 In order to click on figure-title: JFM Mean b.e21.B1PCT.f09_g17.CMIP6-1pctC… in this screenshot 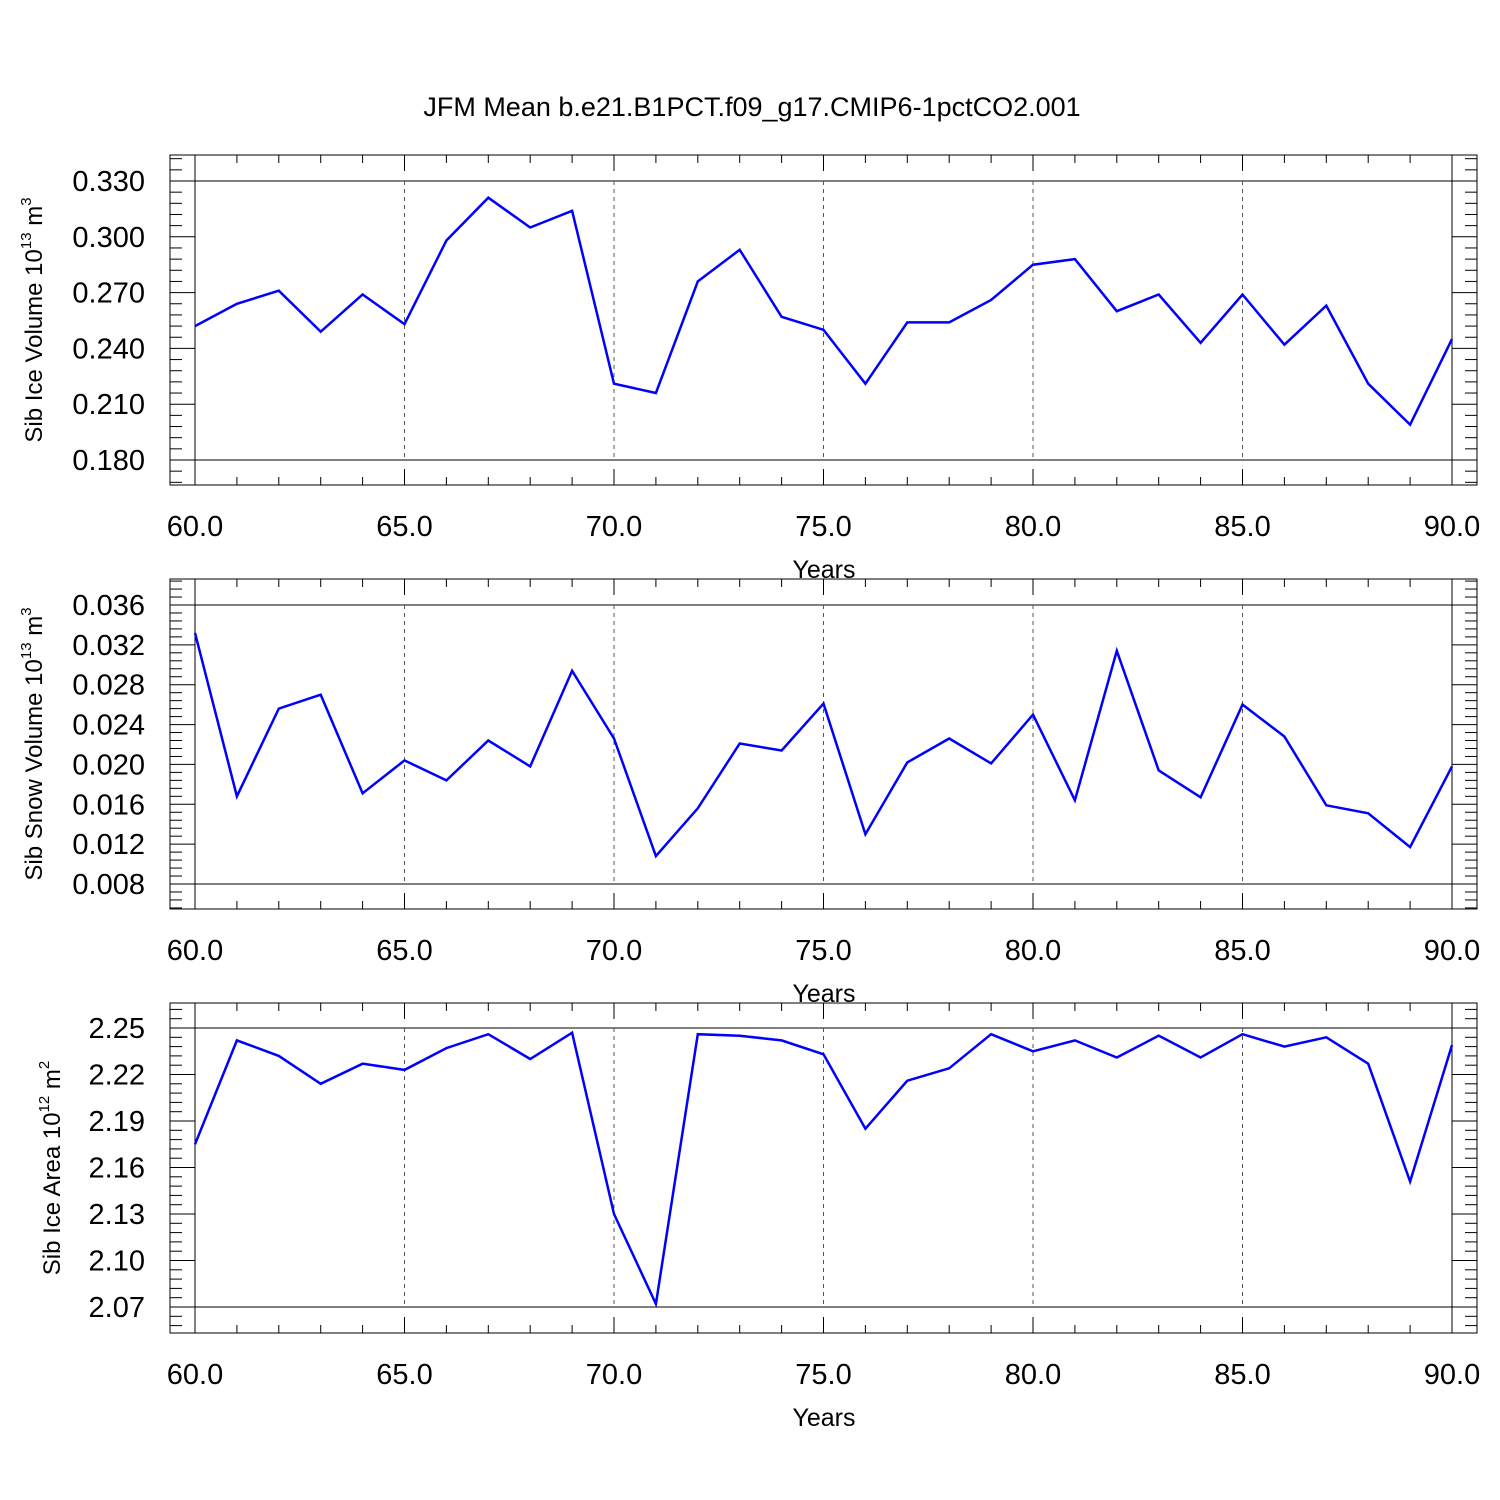, I will do `click(751, 107)`.